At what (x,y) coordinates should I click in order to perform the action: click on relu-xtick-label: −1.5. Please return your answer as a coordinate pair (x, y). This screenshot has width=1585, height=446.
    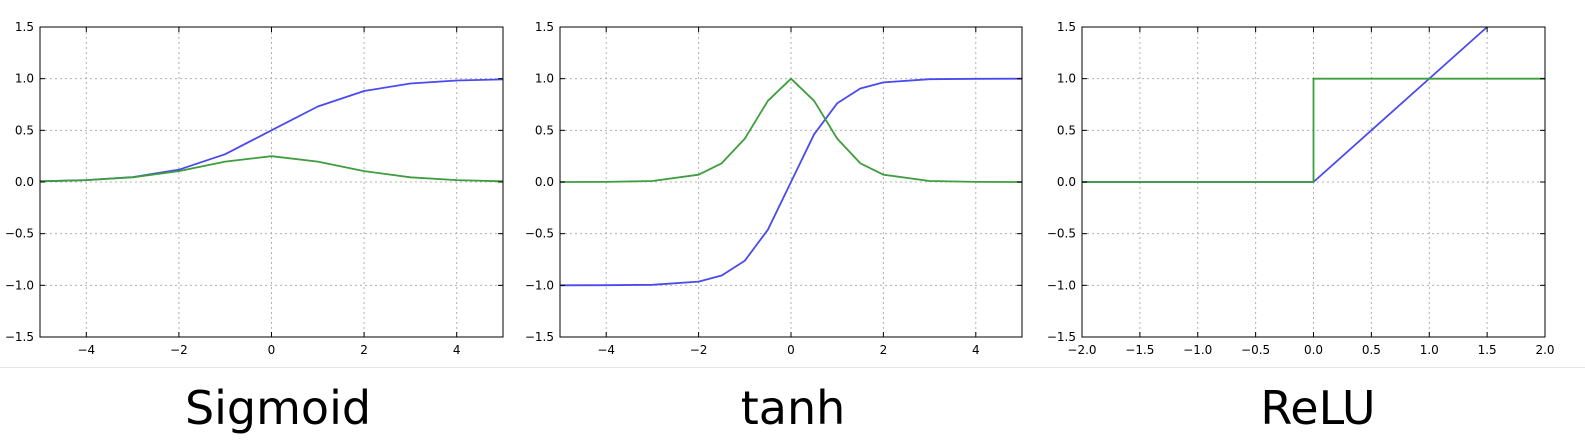
    Looking at the image, I should click on (1139, 350).